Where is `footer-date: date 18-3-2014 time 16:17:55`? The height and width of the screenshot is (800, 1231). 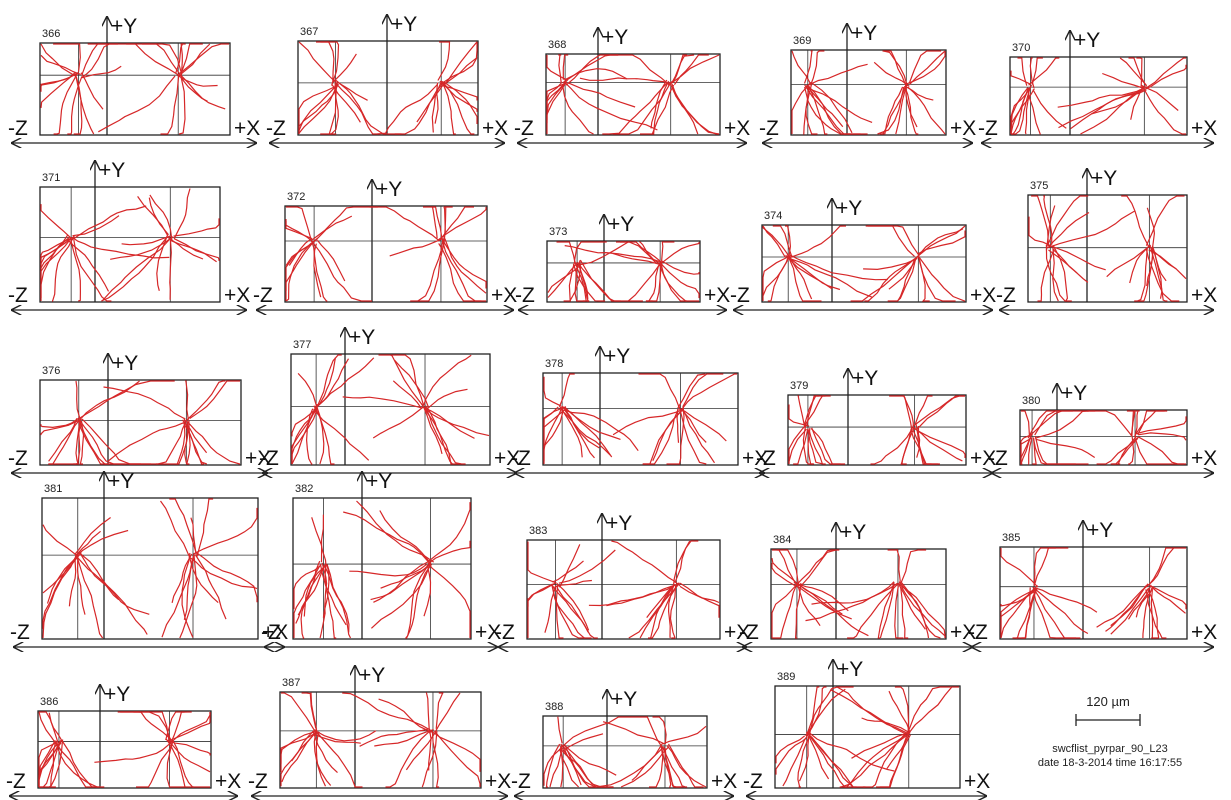 footer-date: date 18-3-2014 time 16:17:55 is located at coordinates (1110, 763).